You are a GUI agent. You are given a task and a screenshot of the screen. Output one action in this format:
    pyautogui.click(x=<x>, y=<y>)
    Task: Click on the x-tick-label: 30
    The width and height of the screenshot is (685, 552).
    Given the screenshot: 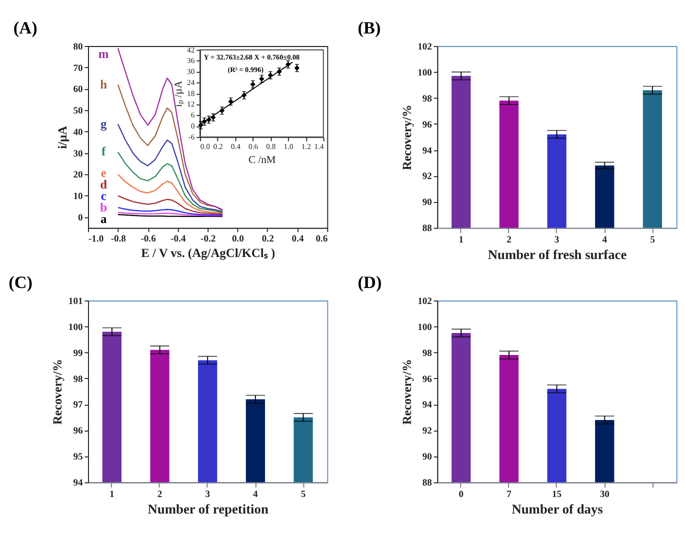 What is the action you would take?
    pyautogui.click(x=605, y=494)
    